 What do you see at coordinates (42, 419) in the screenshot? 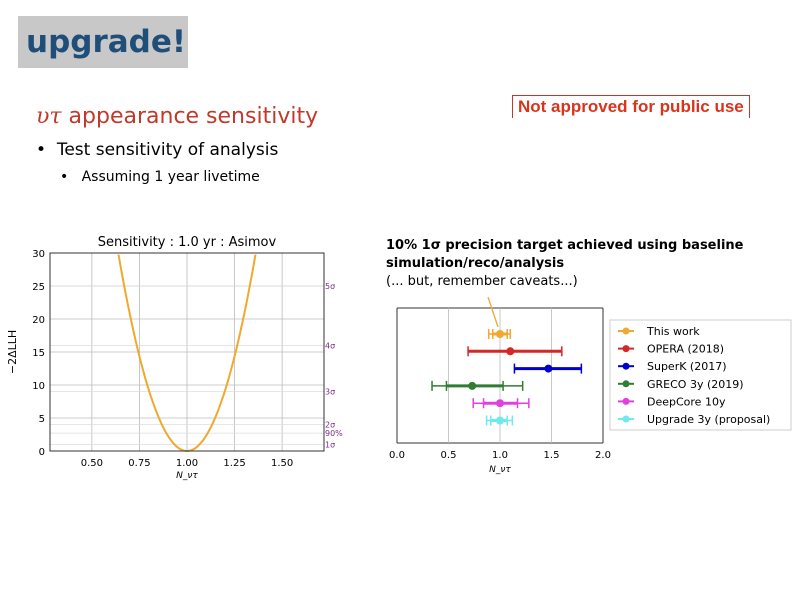
I see `y-tick-label: 5` at bounding box center [42, 419].